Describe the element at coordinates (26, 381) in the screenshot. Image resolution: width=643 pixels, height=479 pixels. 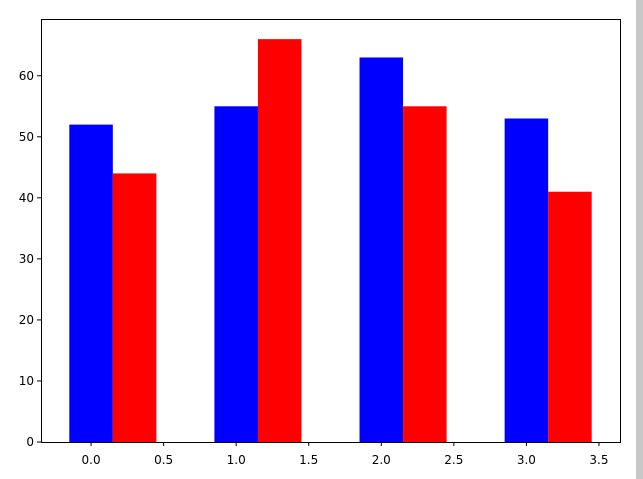
I see `y-tick-label: 10` at that location.